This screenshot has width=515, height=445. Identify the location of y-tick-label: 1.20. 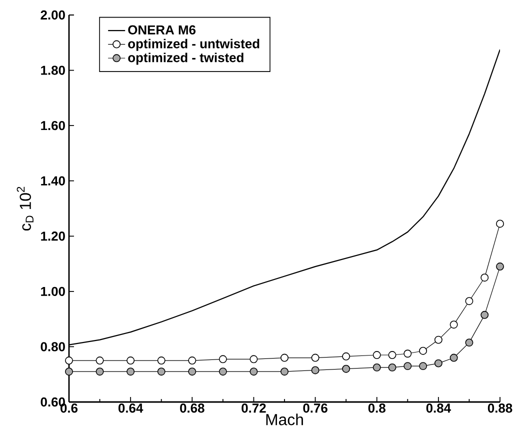
(53, 236).